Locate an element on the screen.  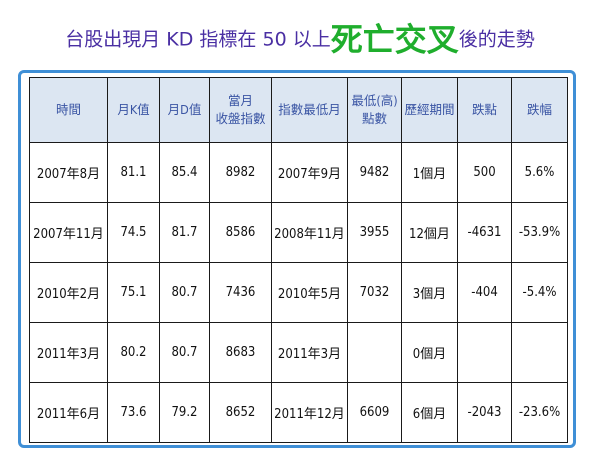
column-header: 跌幅 is located at coordinates (539, 110).